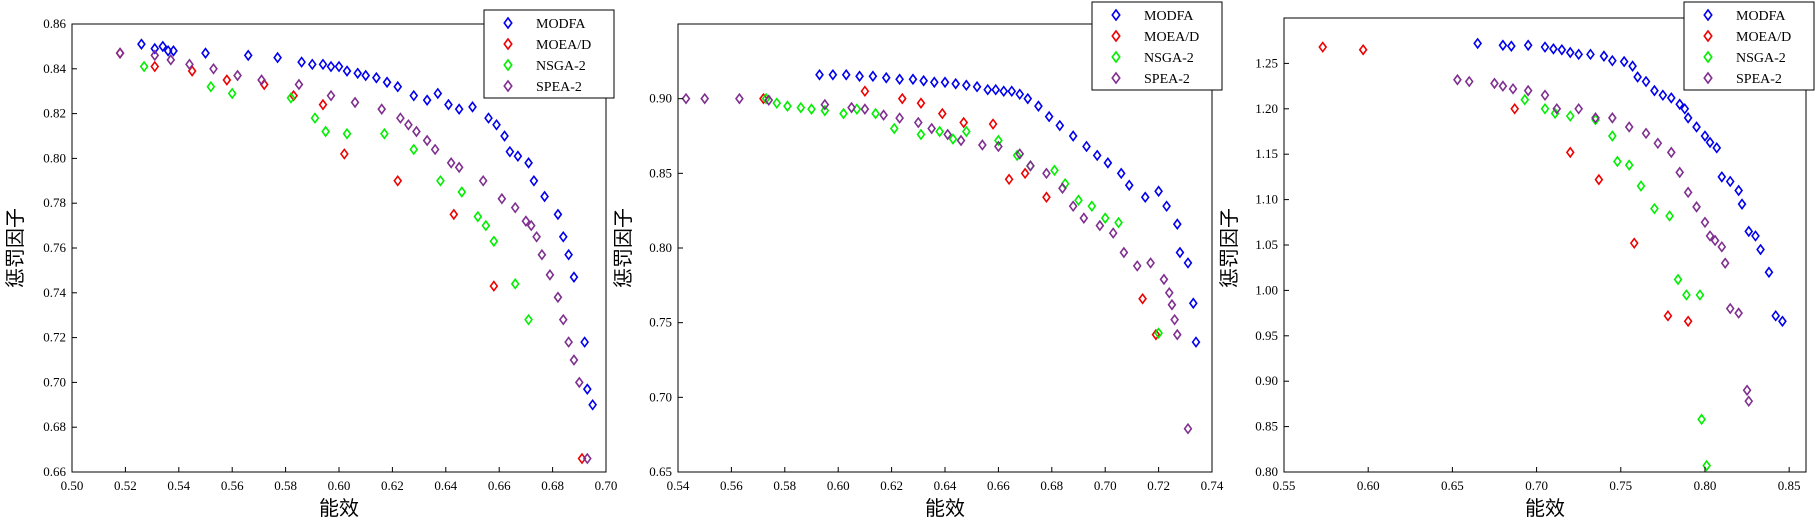  Describe the element at coordinates (552, 485) in the screenshot. I see `x-tick-label: 0.68` at that location.